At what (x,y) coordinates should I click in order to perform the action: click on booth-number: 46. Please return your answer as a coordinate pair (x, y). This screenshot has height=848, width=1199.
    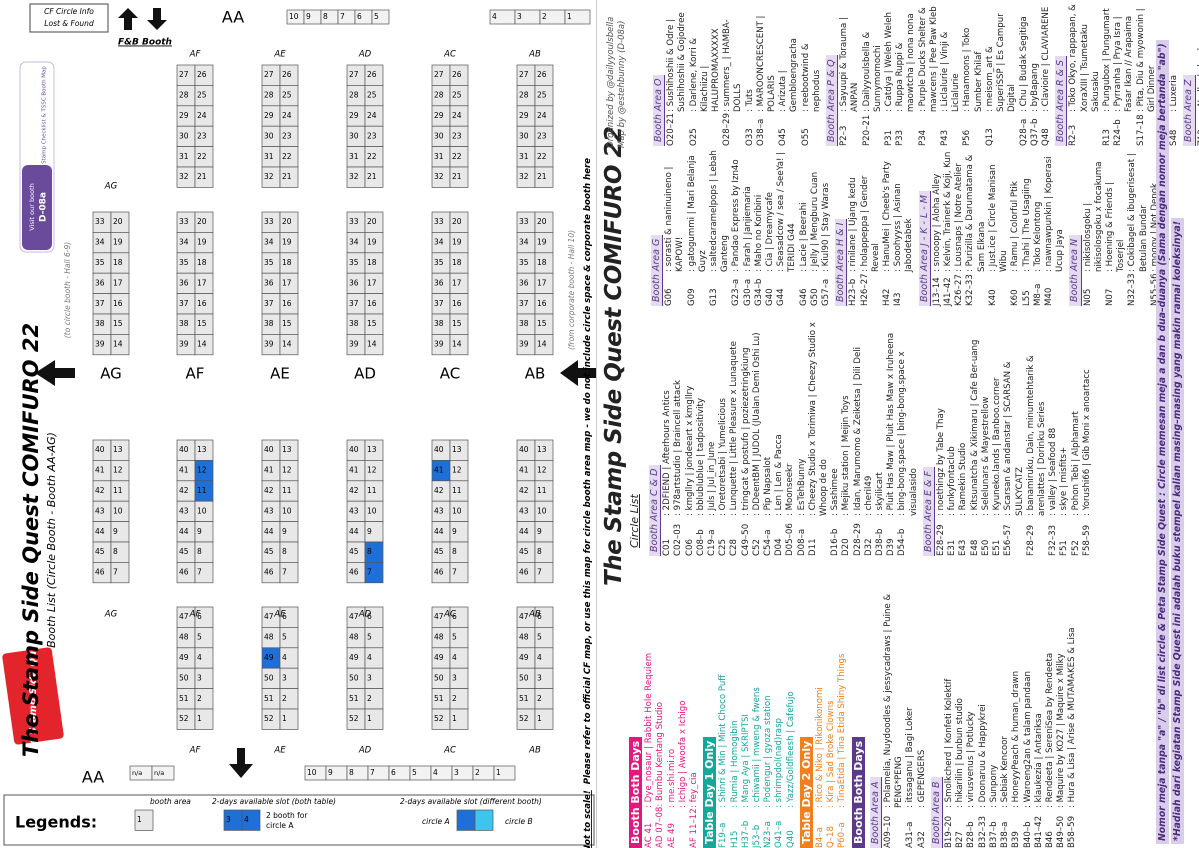
    Looking at the image, I should click on (524, 572).